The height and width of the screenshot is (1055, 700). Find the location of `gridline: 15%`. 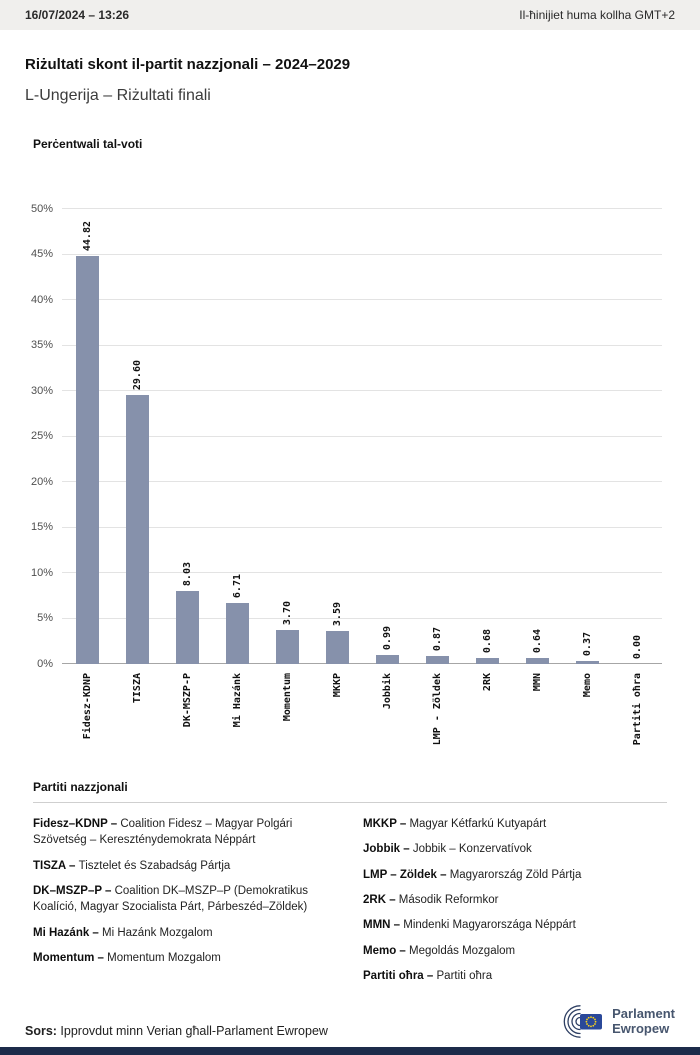

gridline: 15% is located at coordinates (346, 527).